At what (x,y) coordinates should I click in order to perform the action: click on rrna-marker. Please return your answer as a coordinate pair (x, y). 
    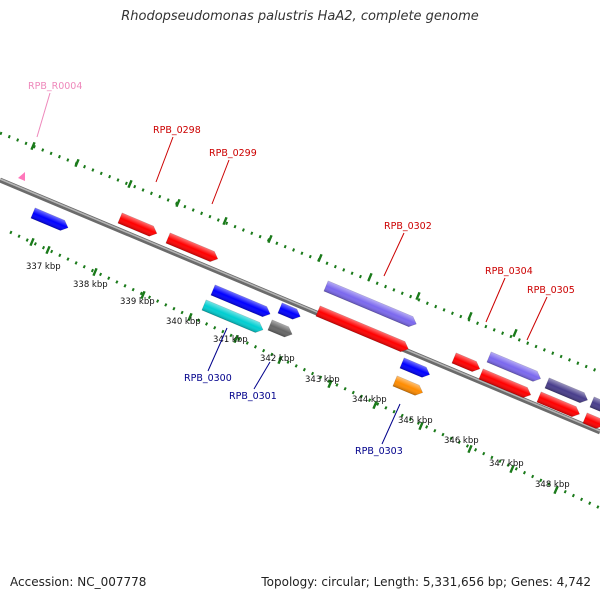
    Looking at the image, I should click on (21, 176).